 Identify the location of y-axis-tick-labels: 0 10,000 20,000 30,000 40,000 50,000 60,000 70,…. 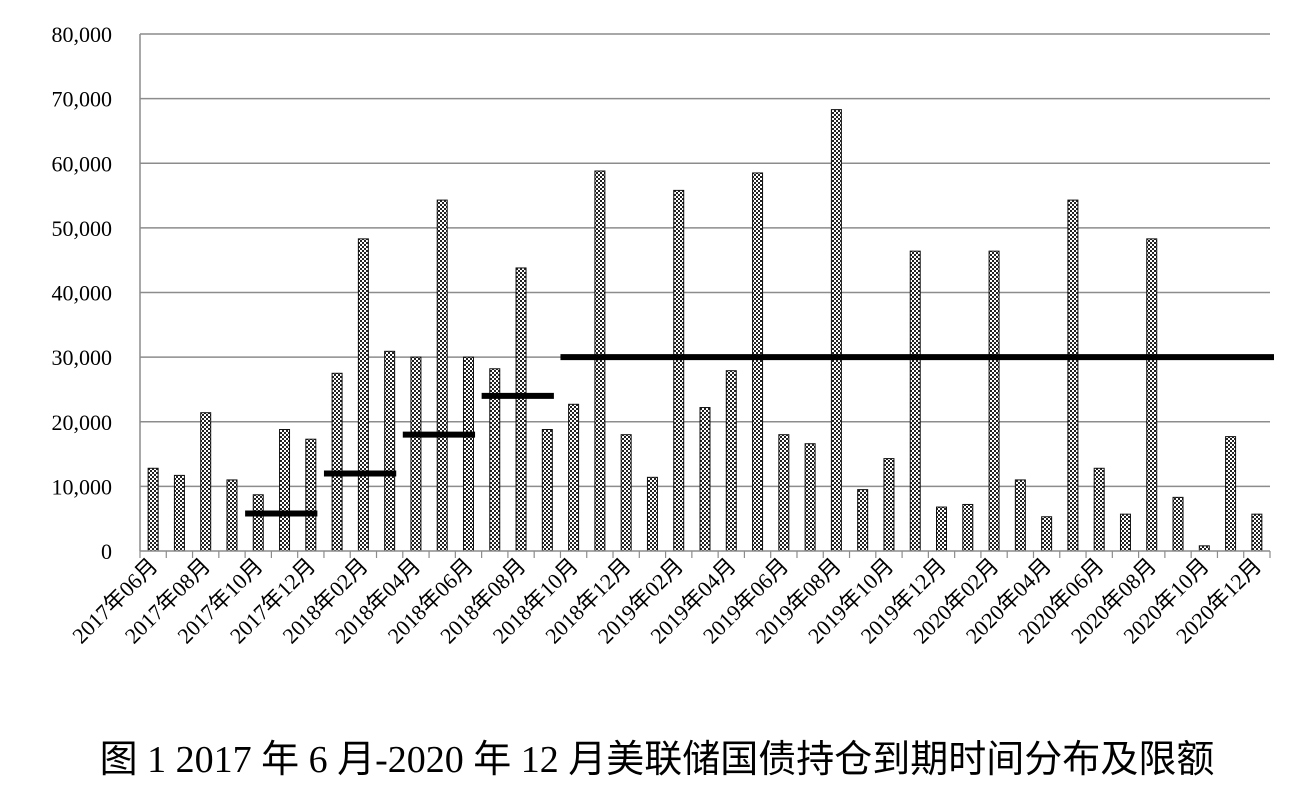
(82, 293).